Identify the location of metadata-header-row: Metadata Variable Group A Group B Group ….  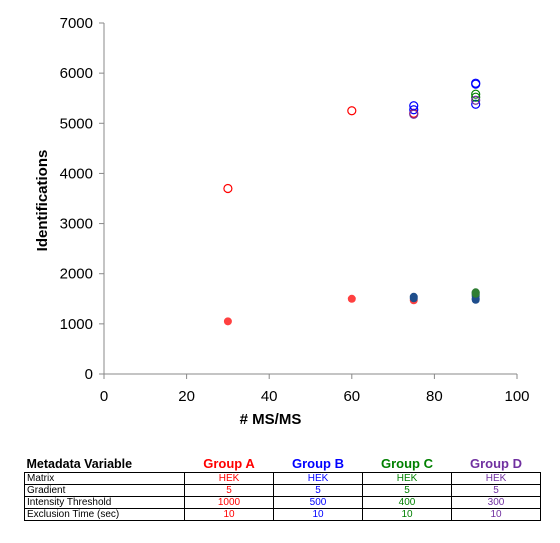
(282, 464).